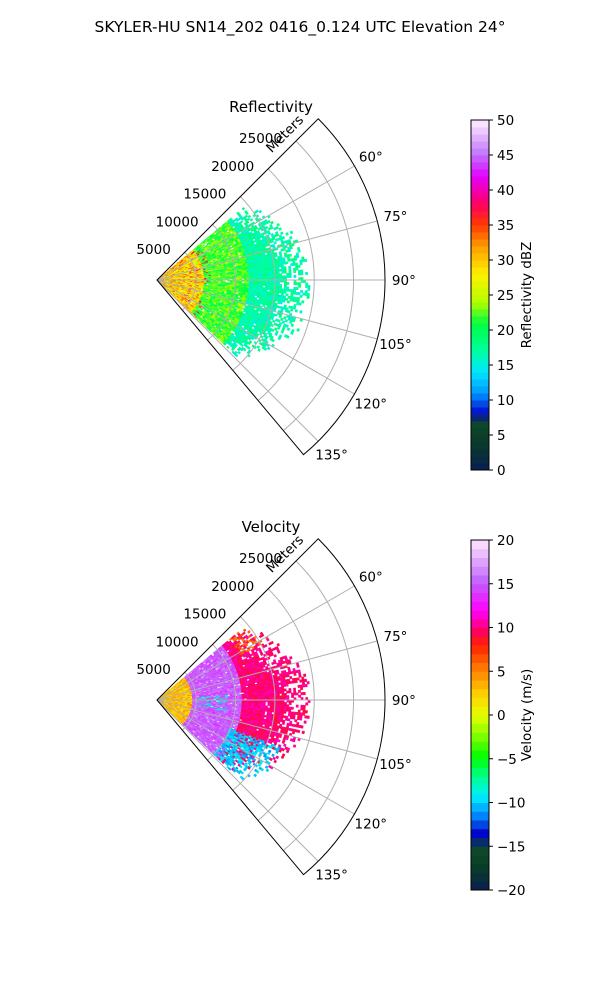 This screenshot has width=600, height=1000. Describe the element at coordinates (505, 121) in the screenshot. I see `colorbar-tick-label: 50` at that location.